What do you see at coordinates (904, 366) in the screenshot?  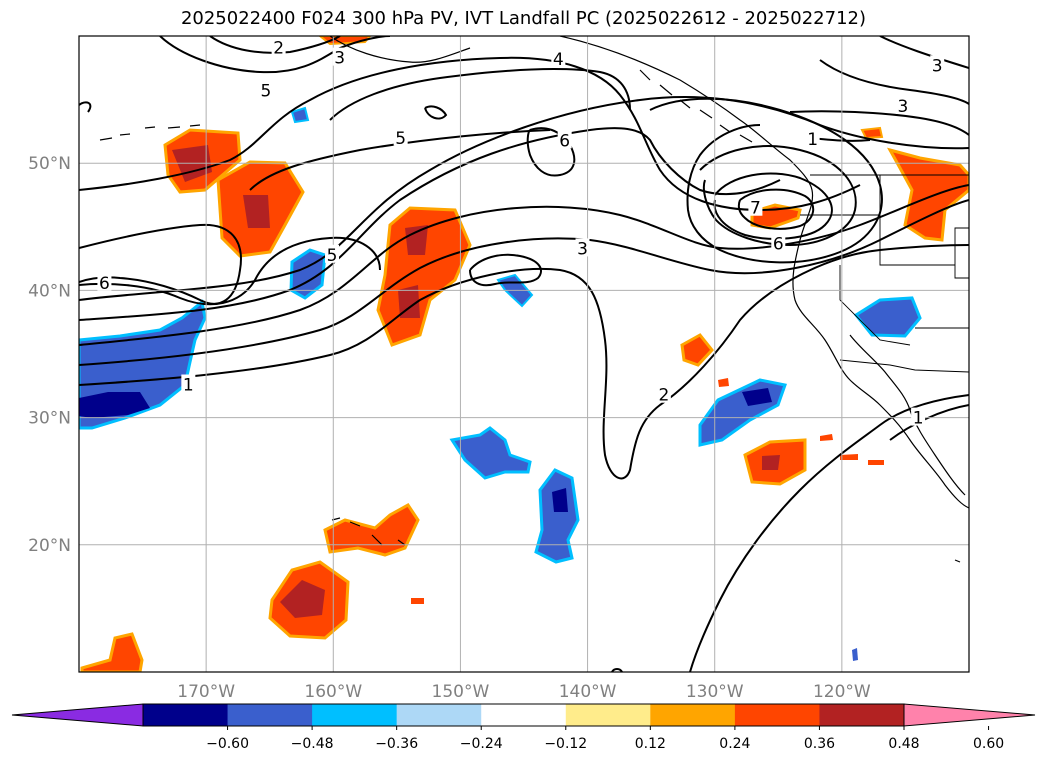 I see `us-mexico-border` at bounding box center [904, 366].